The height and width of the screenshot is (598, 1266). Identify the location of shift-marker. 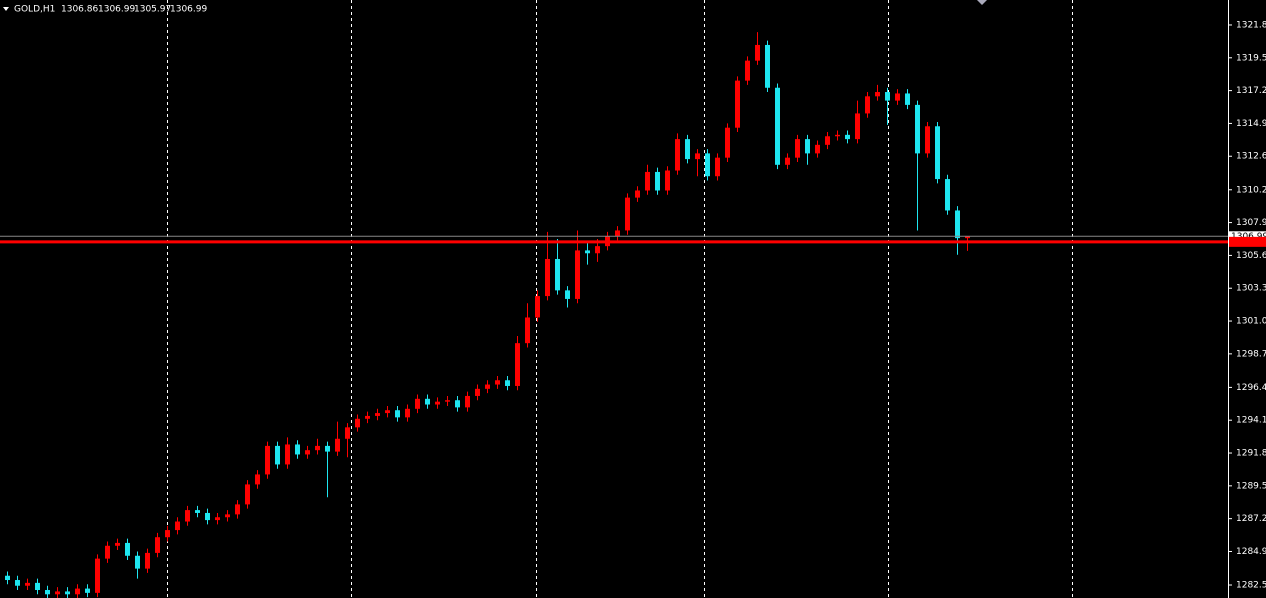
(982, 2).